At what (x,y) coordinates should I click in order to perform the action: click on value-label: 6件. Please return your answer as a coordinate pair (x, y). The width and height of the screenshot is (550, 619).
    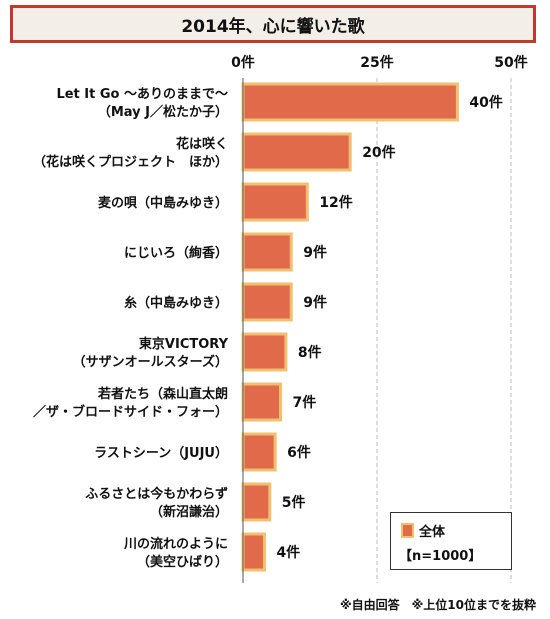
    Looking at the image, I should click on (299, 452).